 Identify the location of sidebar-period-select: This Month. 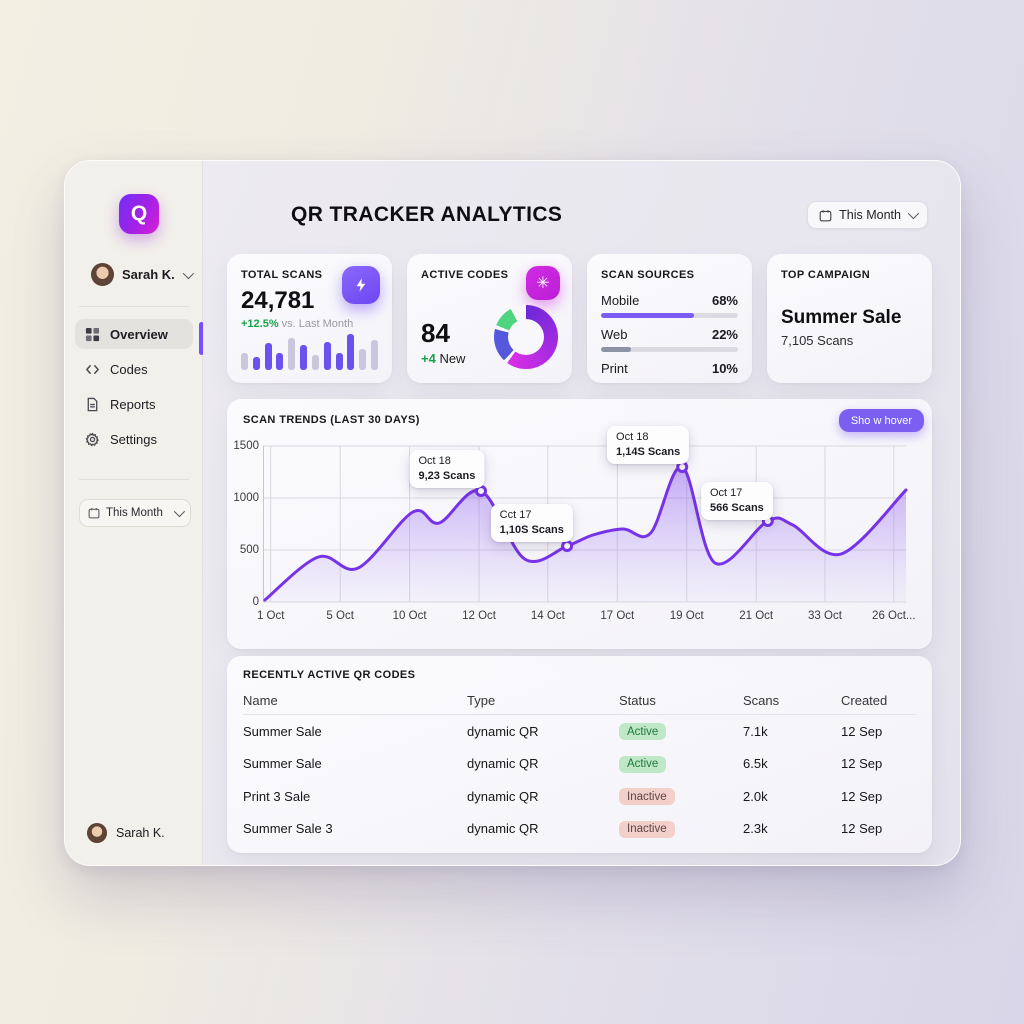
(135, 513).